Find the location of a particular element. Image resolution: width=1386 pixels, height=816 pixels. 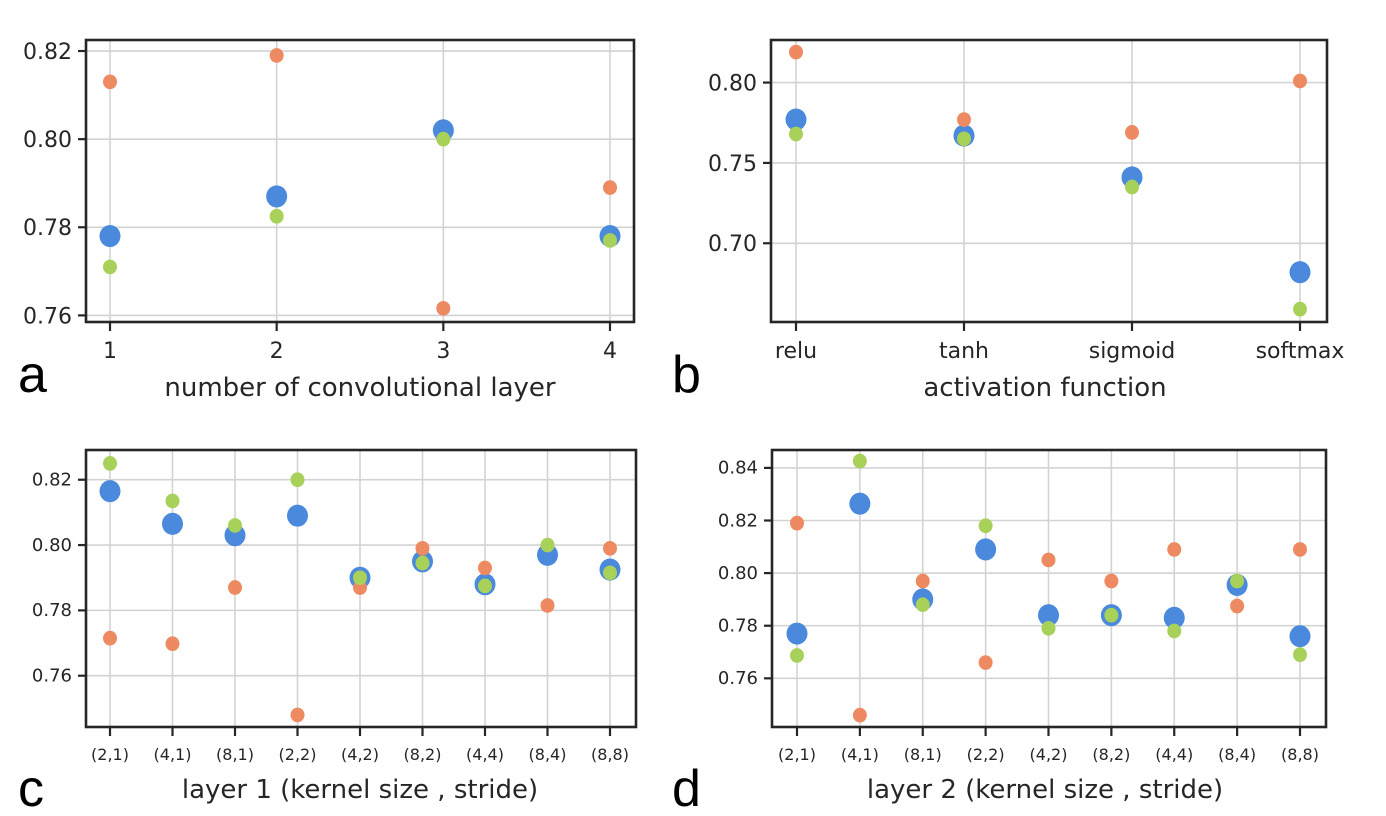

x-tick-label: sigmoid is located at coordinates (1132, 351).